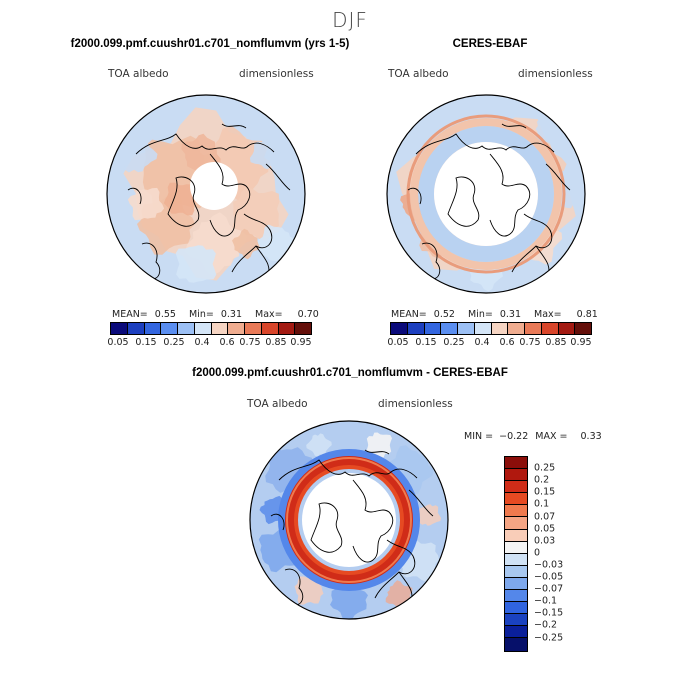 This screenshot has width=700, height=700. Describe the element at coordinates (537, 553) in the screenshot. I see `colorbar-level-label: 0` at that location.